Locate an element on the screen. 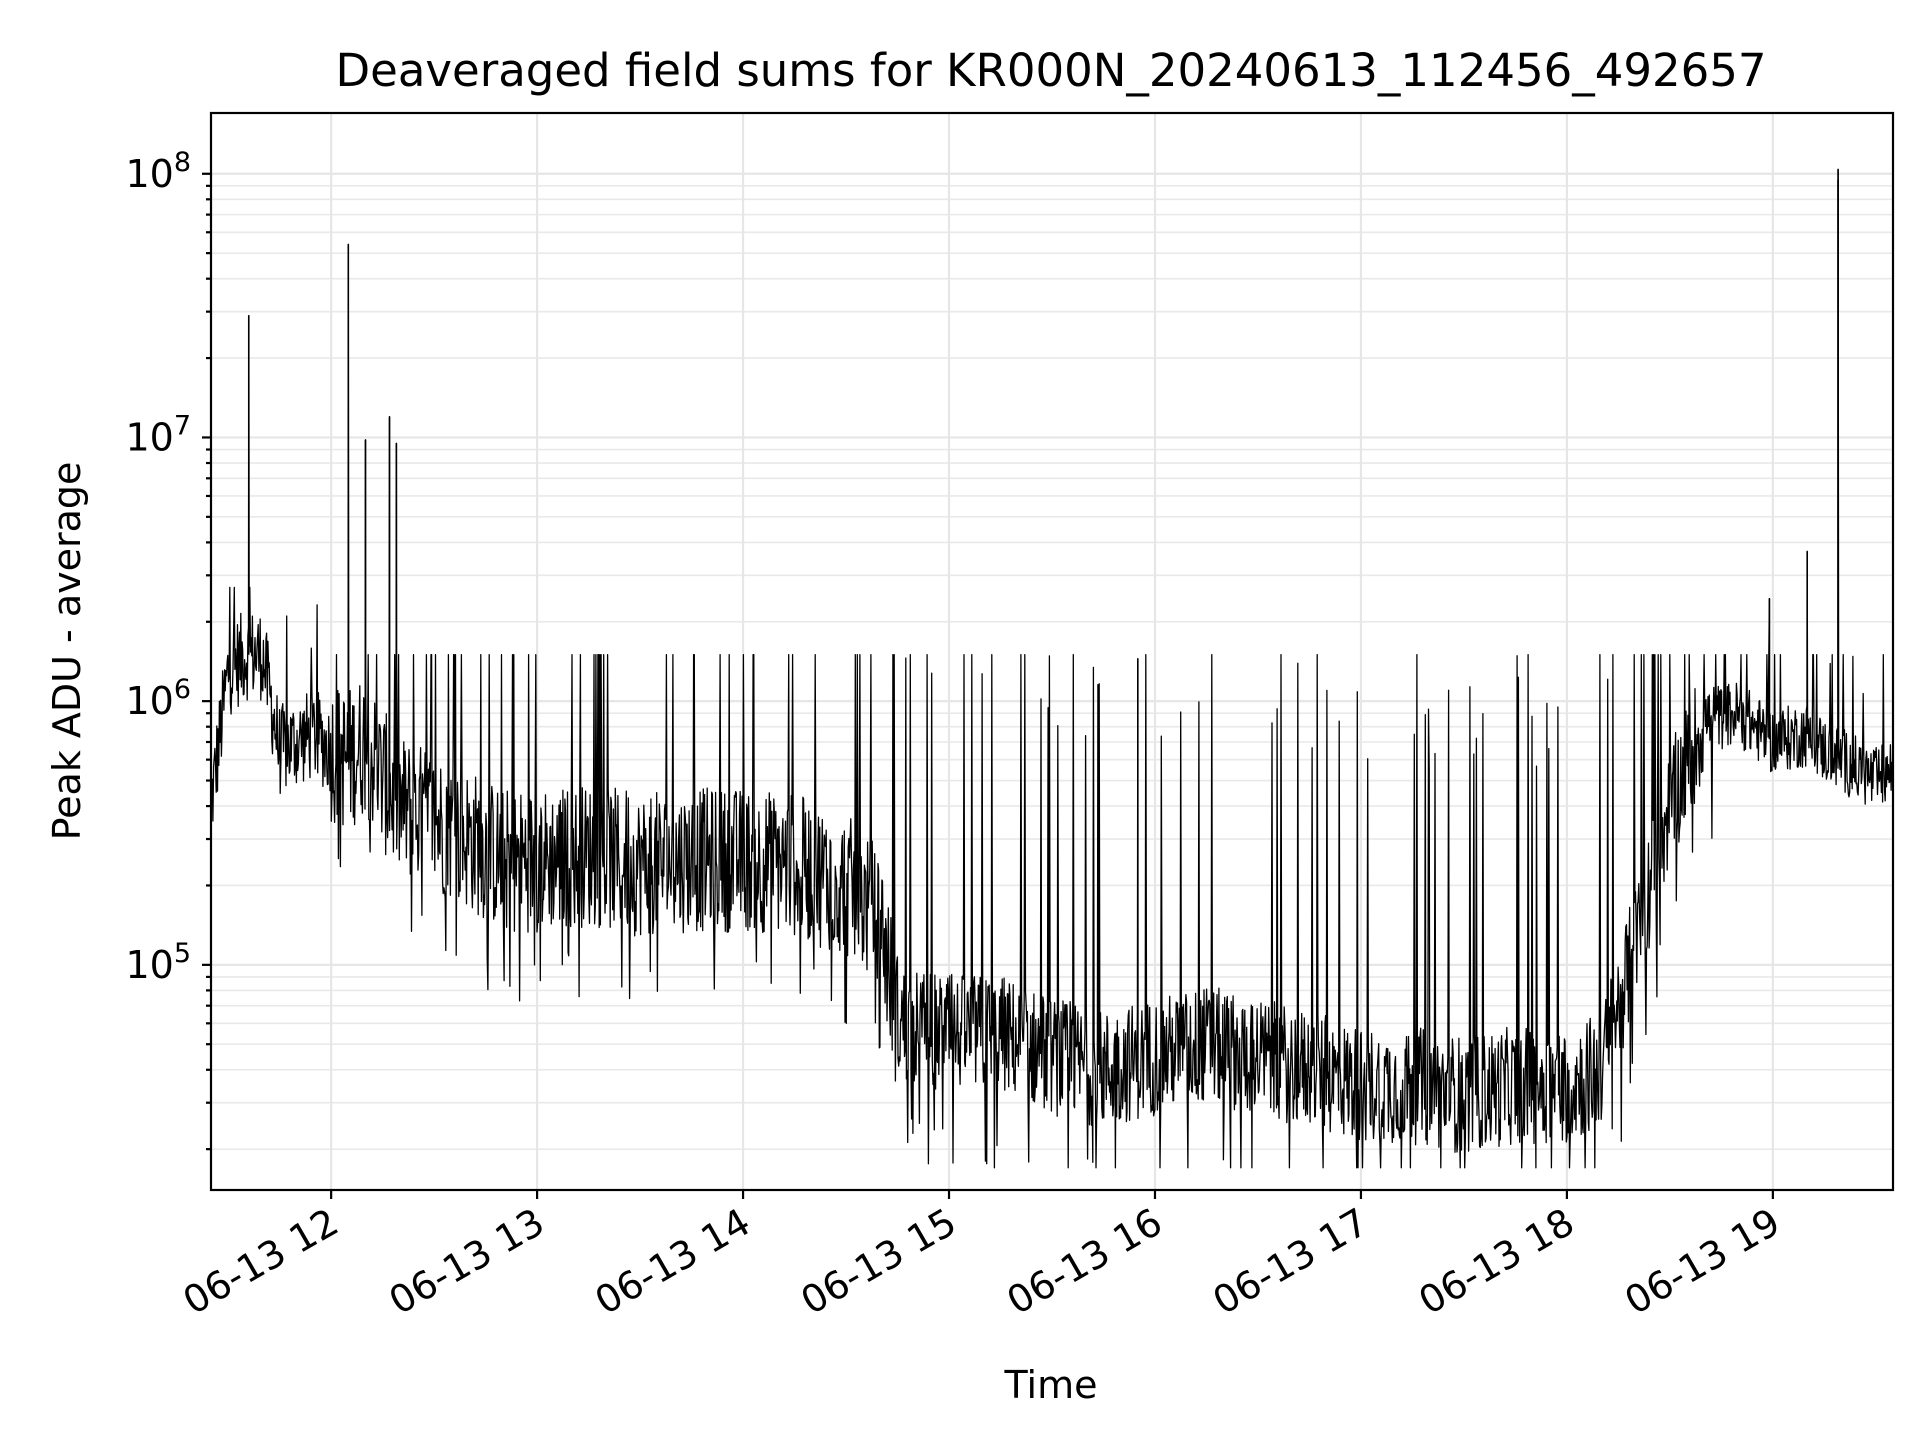 The image size is (1920, 1440). y-axis: 105 106 107 108 is located at coordinates (168, 649).